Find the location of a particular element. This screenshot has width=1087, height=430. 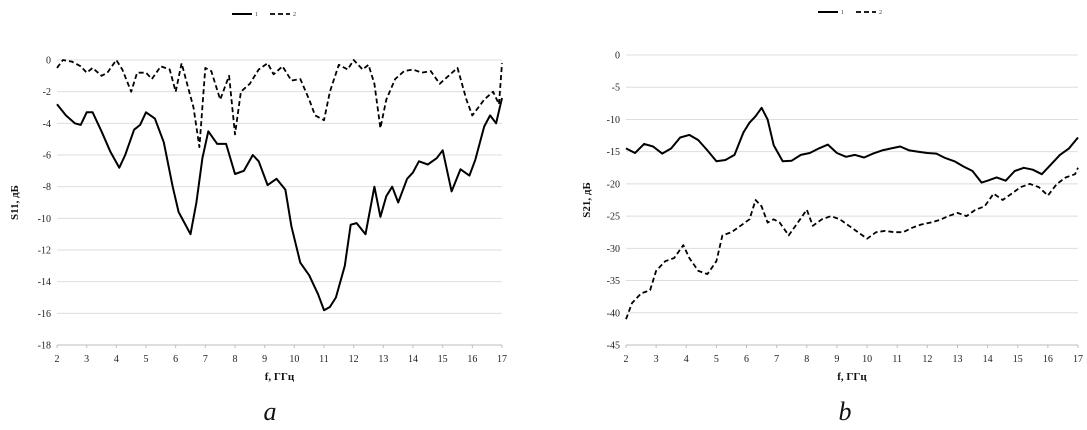

y-tick-label: -35 is located at coordinates (613, 281).